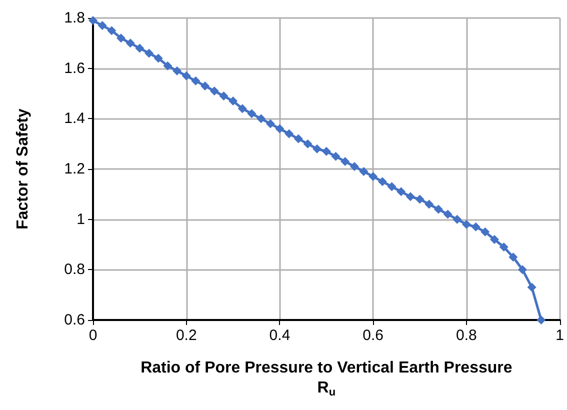 The width and height of the screenshot is (567, 410). What do you see at coordinates (279, 335) in the screenshot?
I see `x-tick-label: 0.4` at bounding box center [279, 335].